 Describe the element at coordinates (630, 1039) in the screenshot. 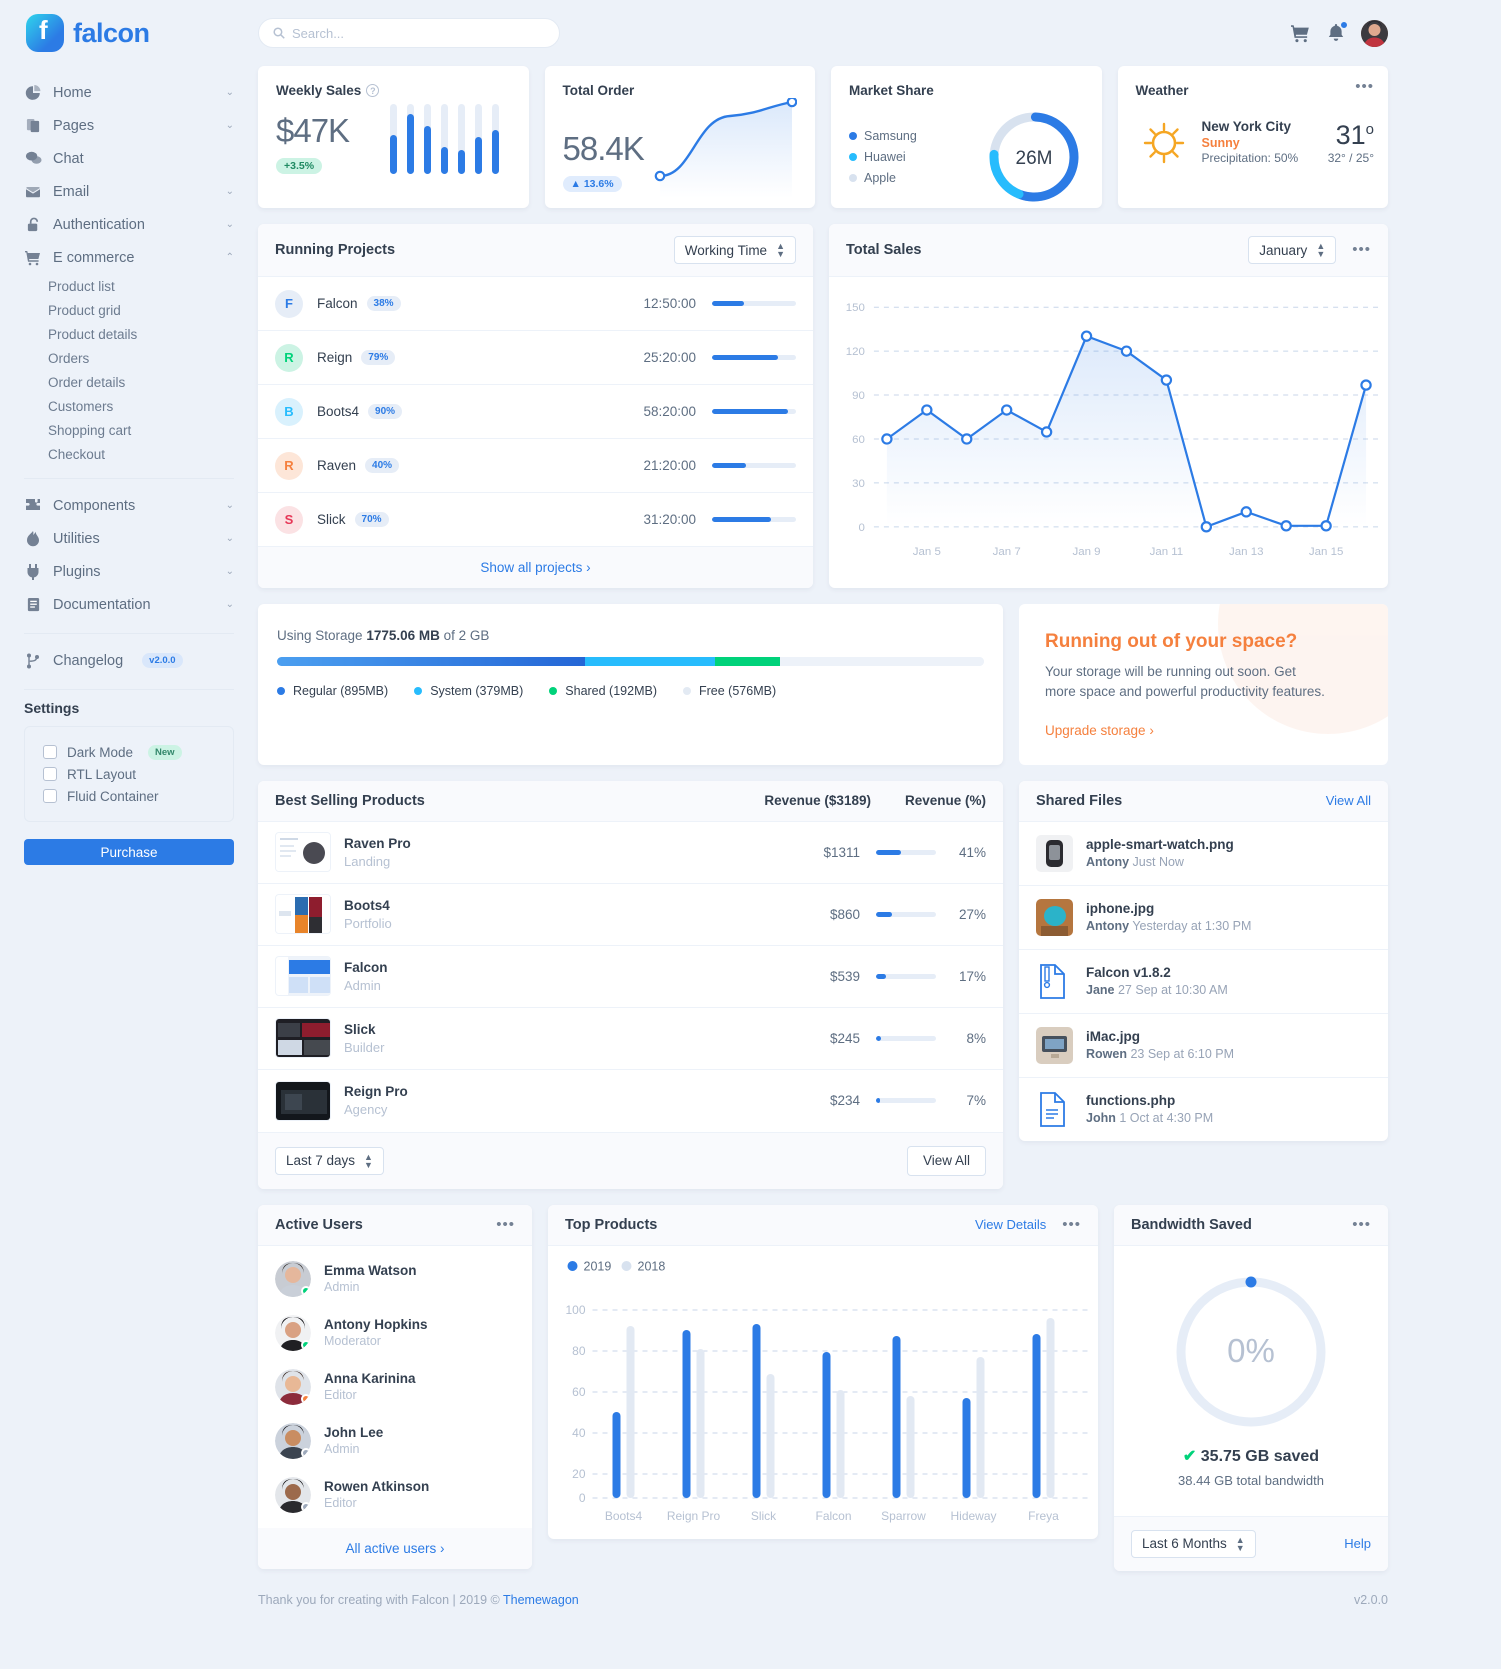

I see `product-row: Slick Builder $245 8%` at that location.